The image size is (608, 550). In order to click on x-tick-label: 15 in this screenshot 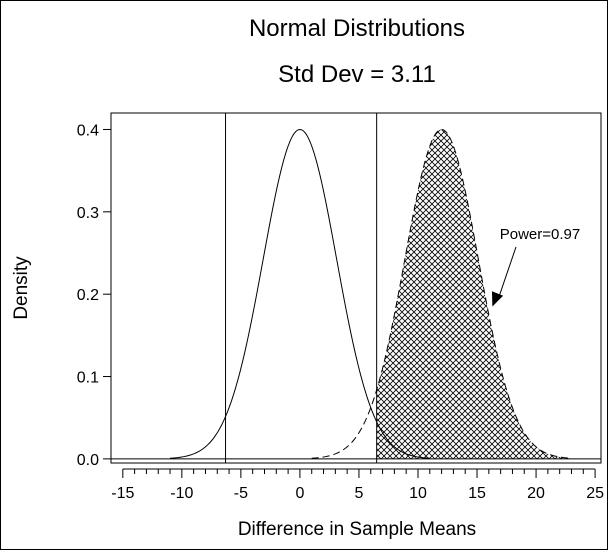, I will do `click(477, 493)`.